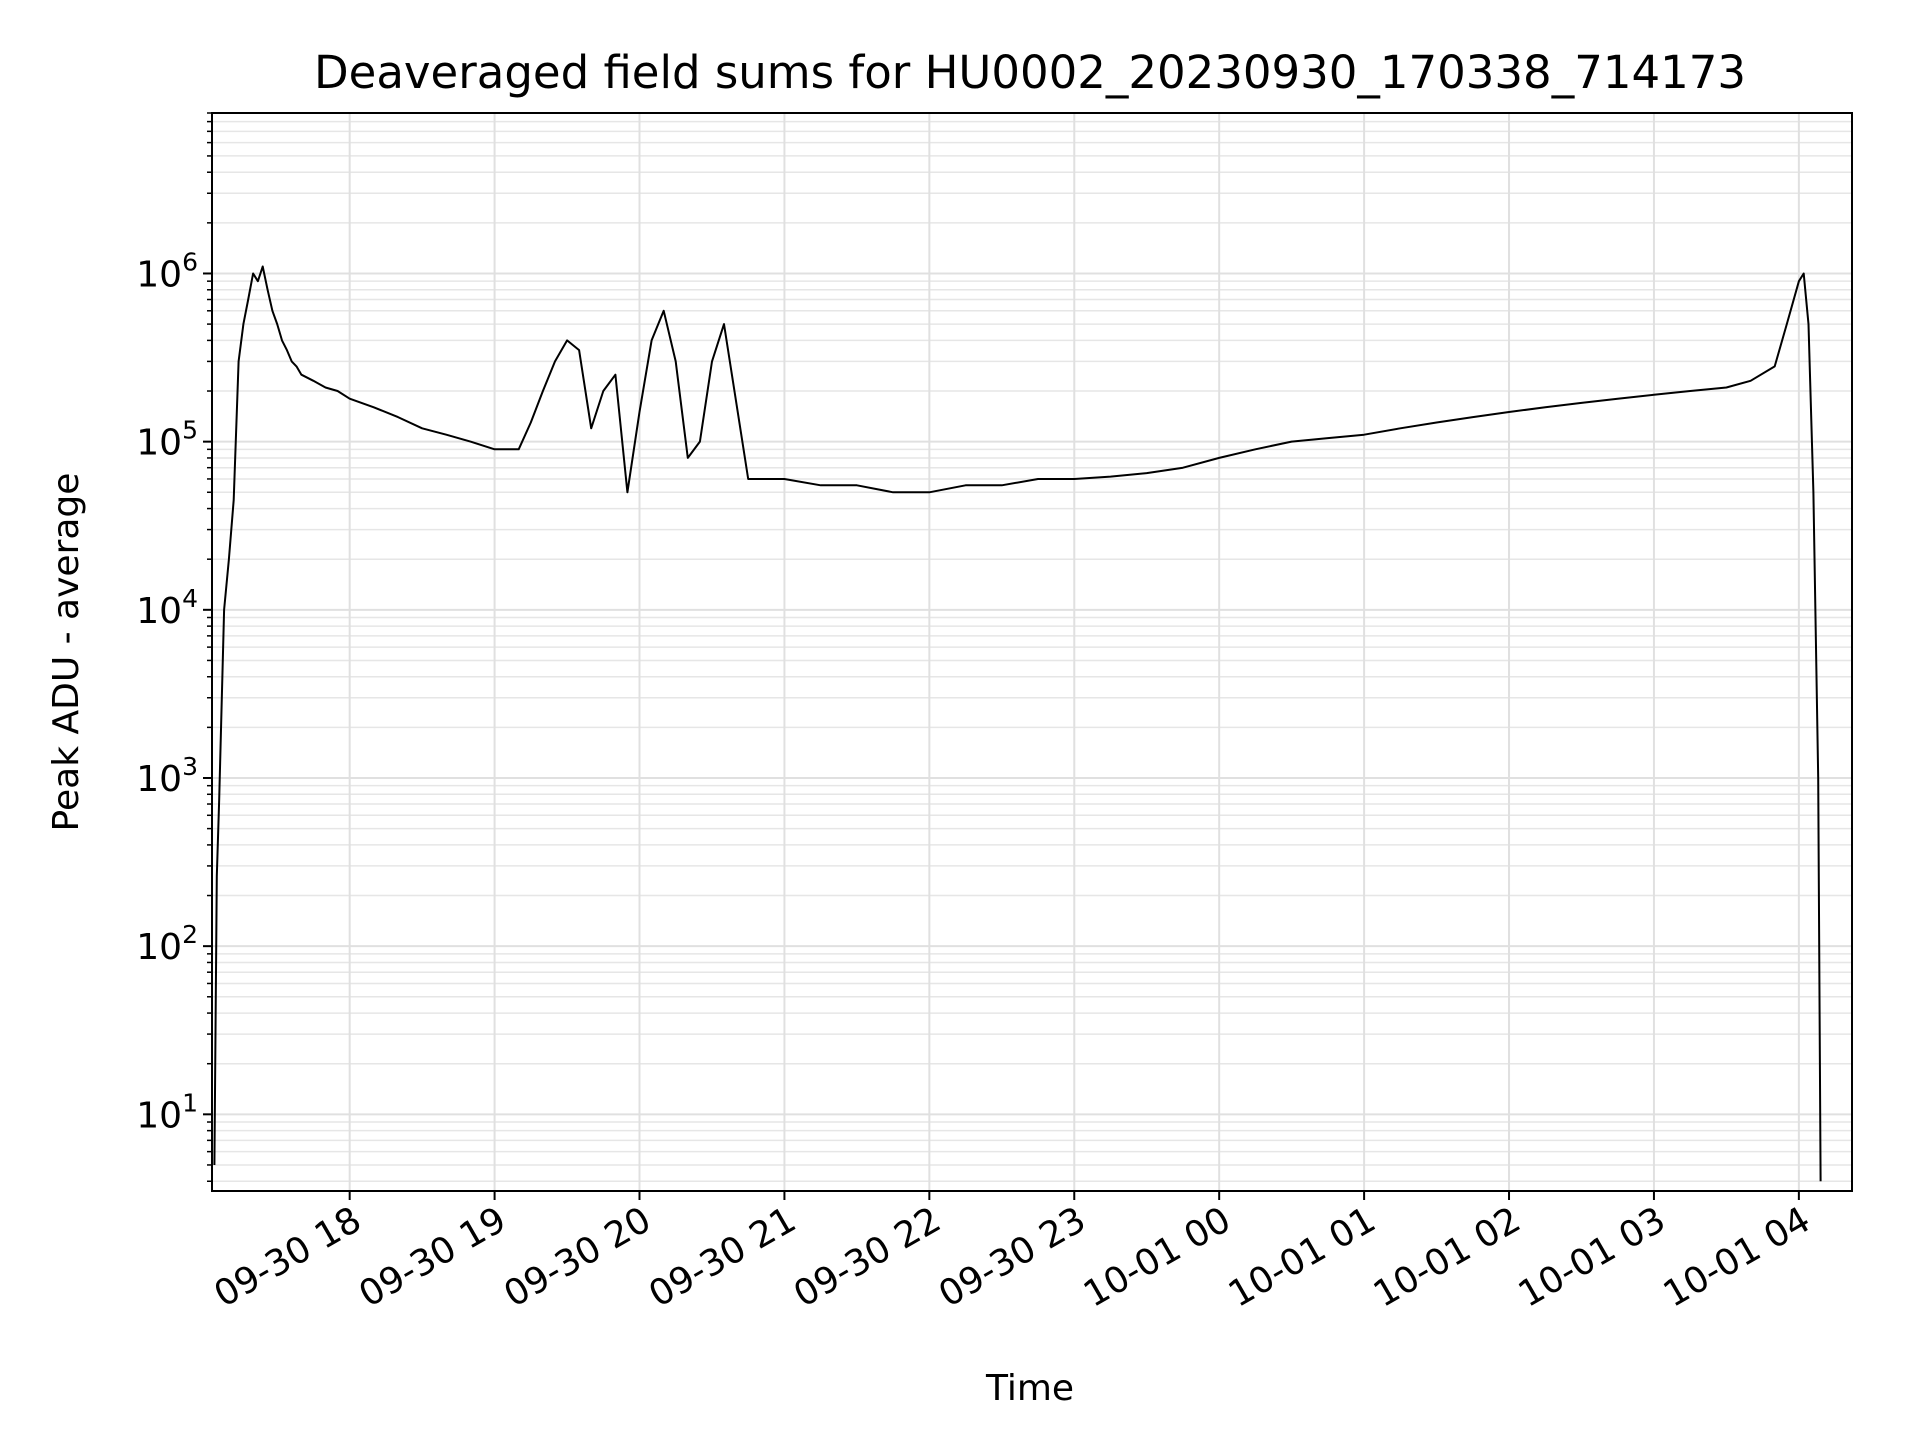 Image resolution: width=1920 pixels, height=1440 pixels. Describe the element at coordinates (167, 608) in the screenshot. I see `y-tick-label: 10⁴` at that location.